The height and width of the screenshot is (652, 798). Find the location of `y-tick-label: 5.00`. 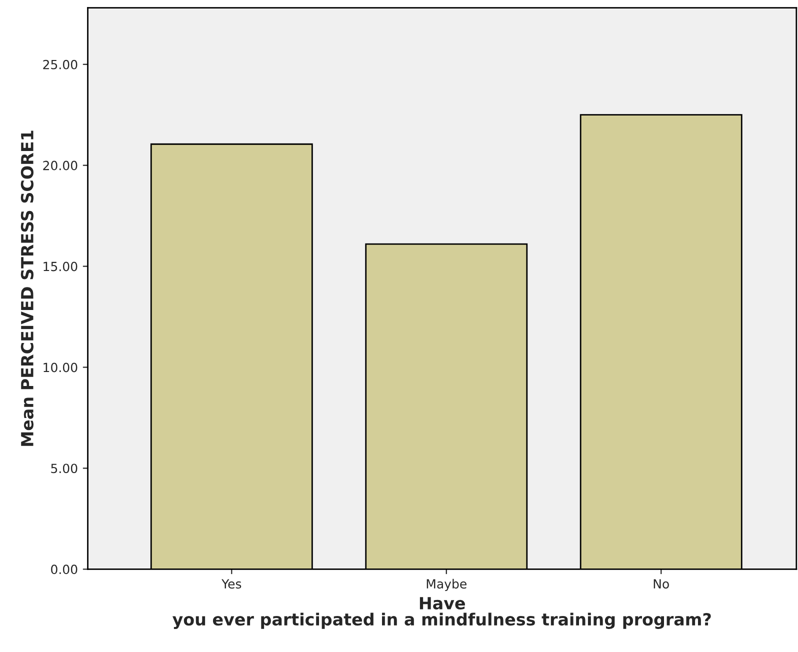

y-tick-label: 5.00 is located at coordinates (64, 469).